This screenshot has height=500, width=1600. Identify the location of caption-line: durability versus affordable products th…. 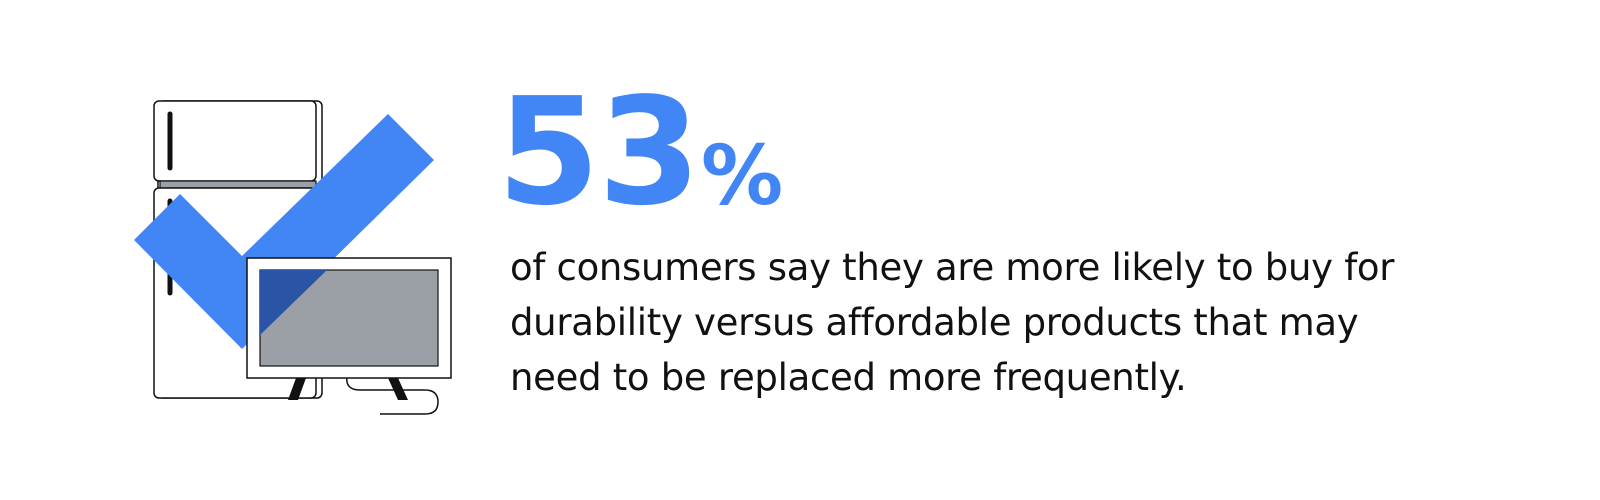
(934, 322).